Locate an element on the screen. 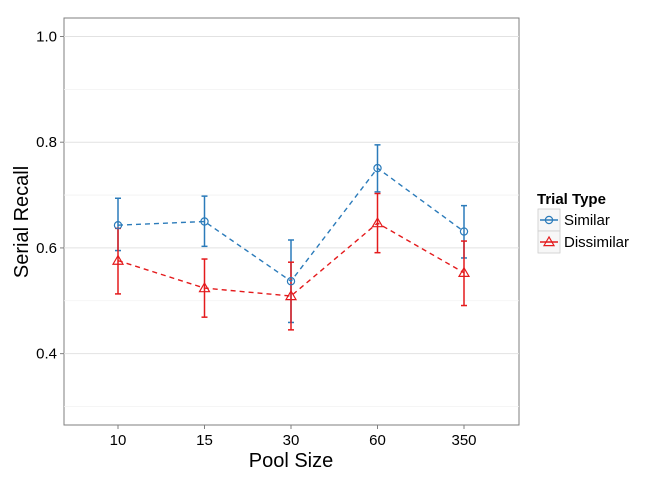  x-tick-label: 10 is located at coordinates (118, 440).